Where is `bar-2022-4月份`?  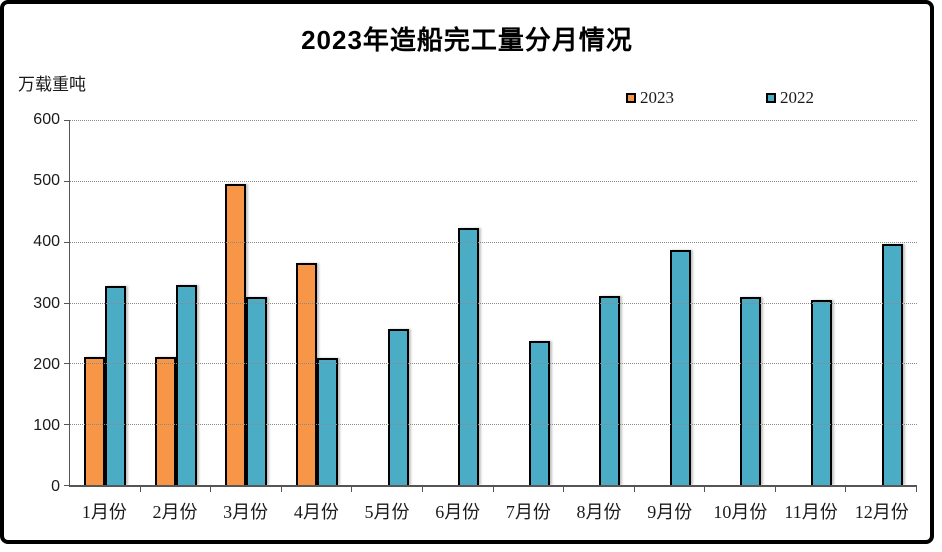 bar-2022-4月份 is located at coordinates (328, 421).